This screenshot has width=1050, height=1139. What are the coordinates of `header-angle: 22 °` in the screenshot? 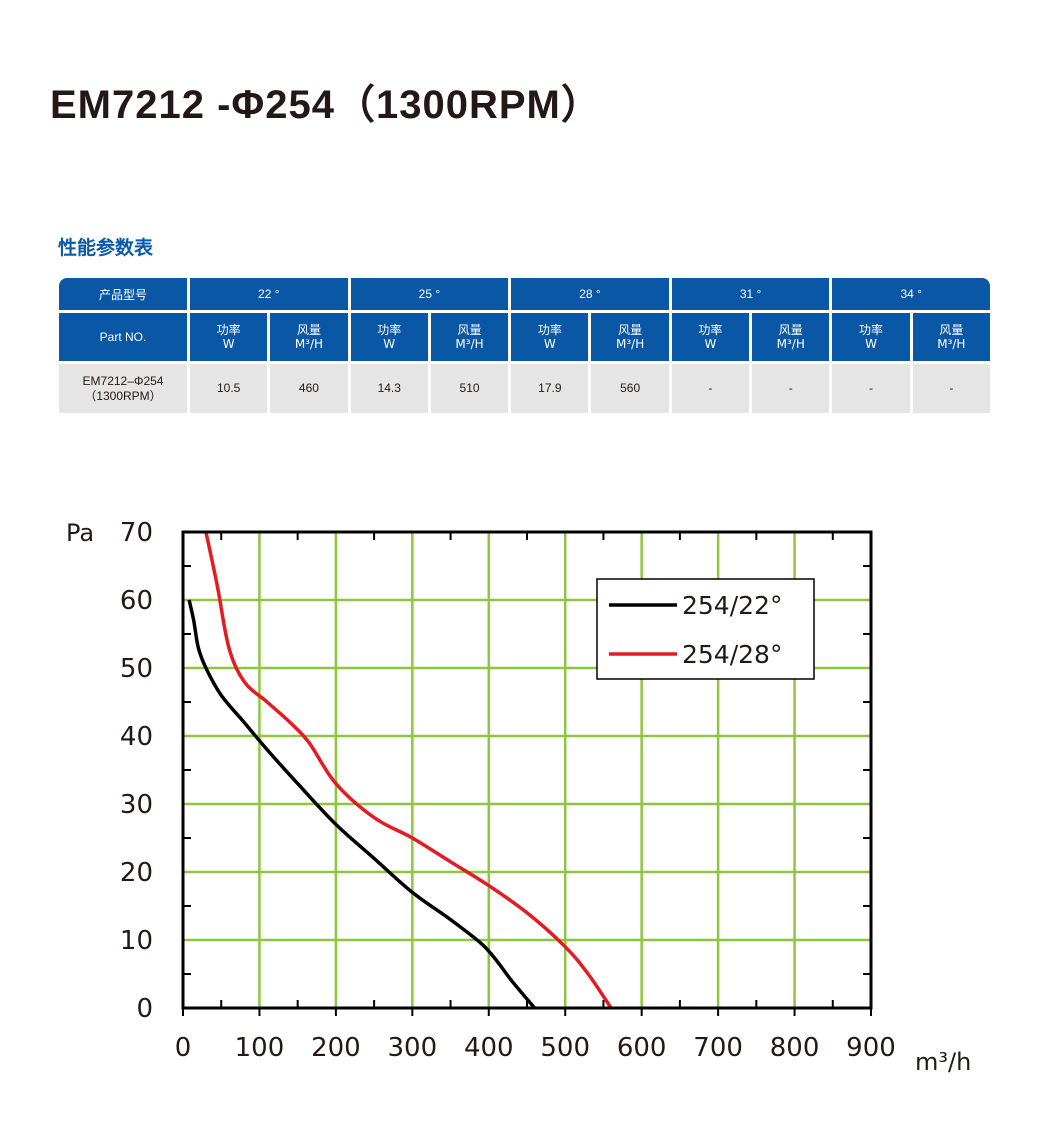 It's located at (267, 294).